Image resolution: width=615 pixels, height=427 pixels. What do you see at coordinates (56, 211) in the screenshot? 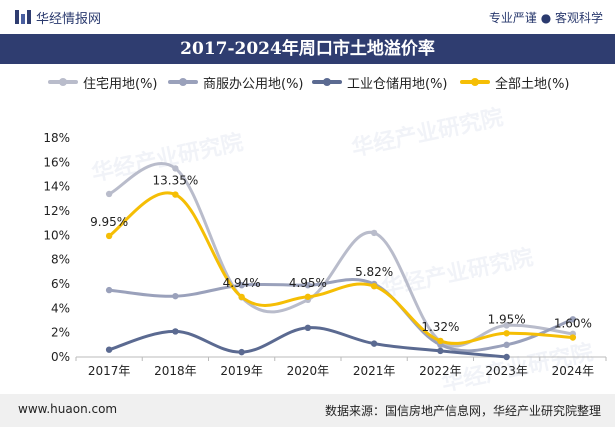
I see `y-tick-label: 12%` at bounding box center [56, 211].